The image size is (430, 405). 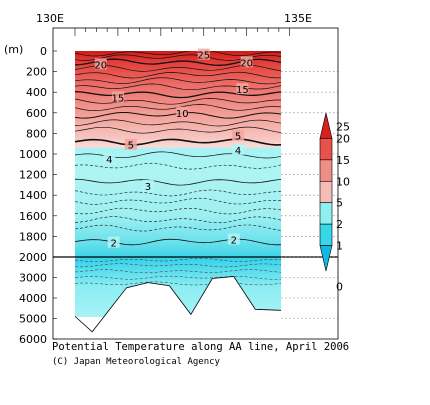 What do you see at coordinates (36, 113) in the screenshot?
I see `y-tick-label: 600` at bounding box center [36, 113].